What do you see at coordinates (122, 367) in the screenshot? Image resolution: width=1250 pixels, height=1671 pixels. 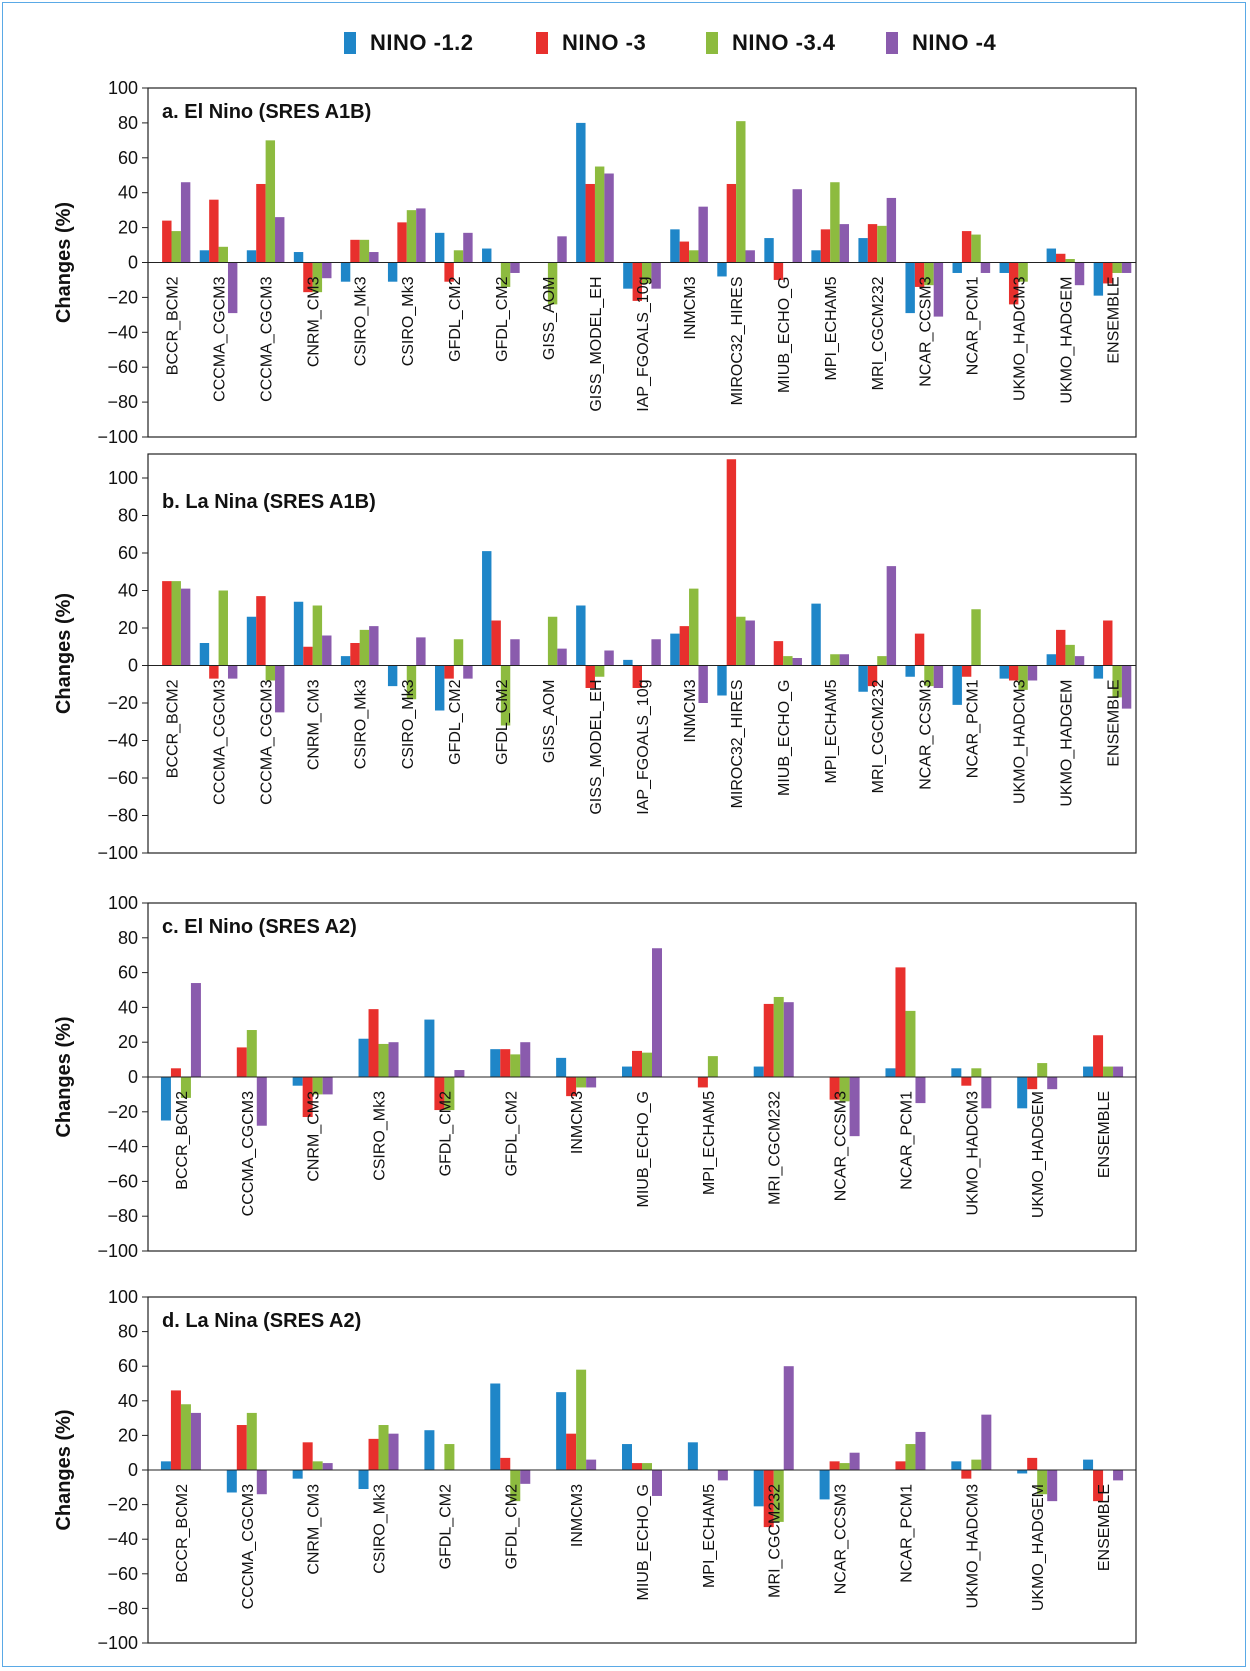 I see `y-tick-label: −60` at bounding box center [122, 367].